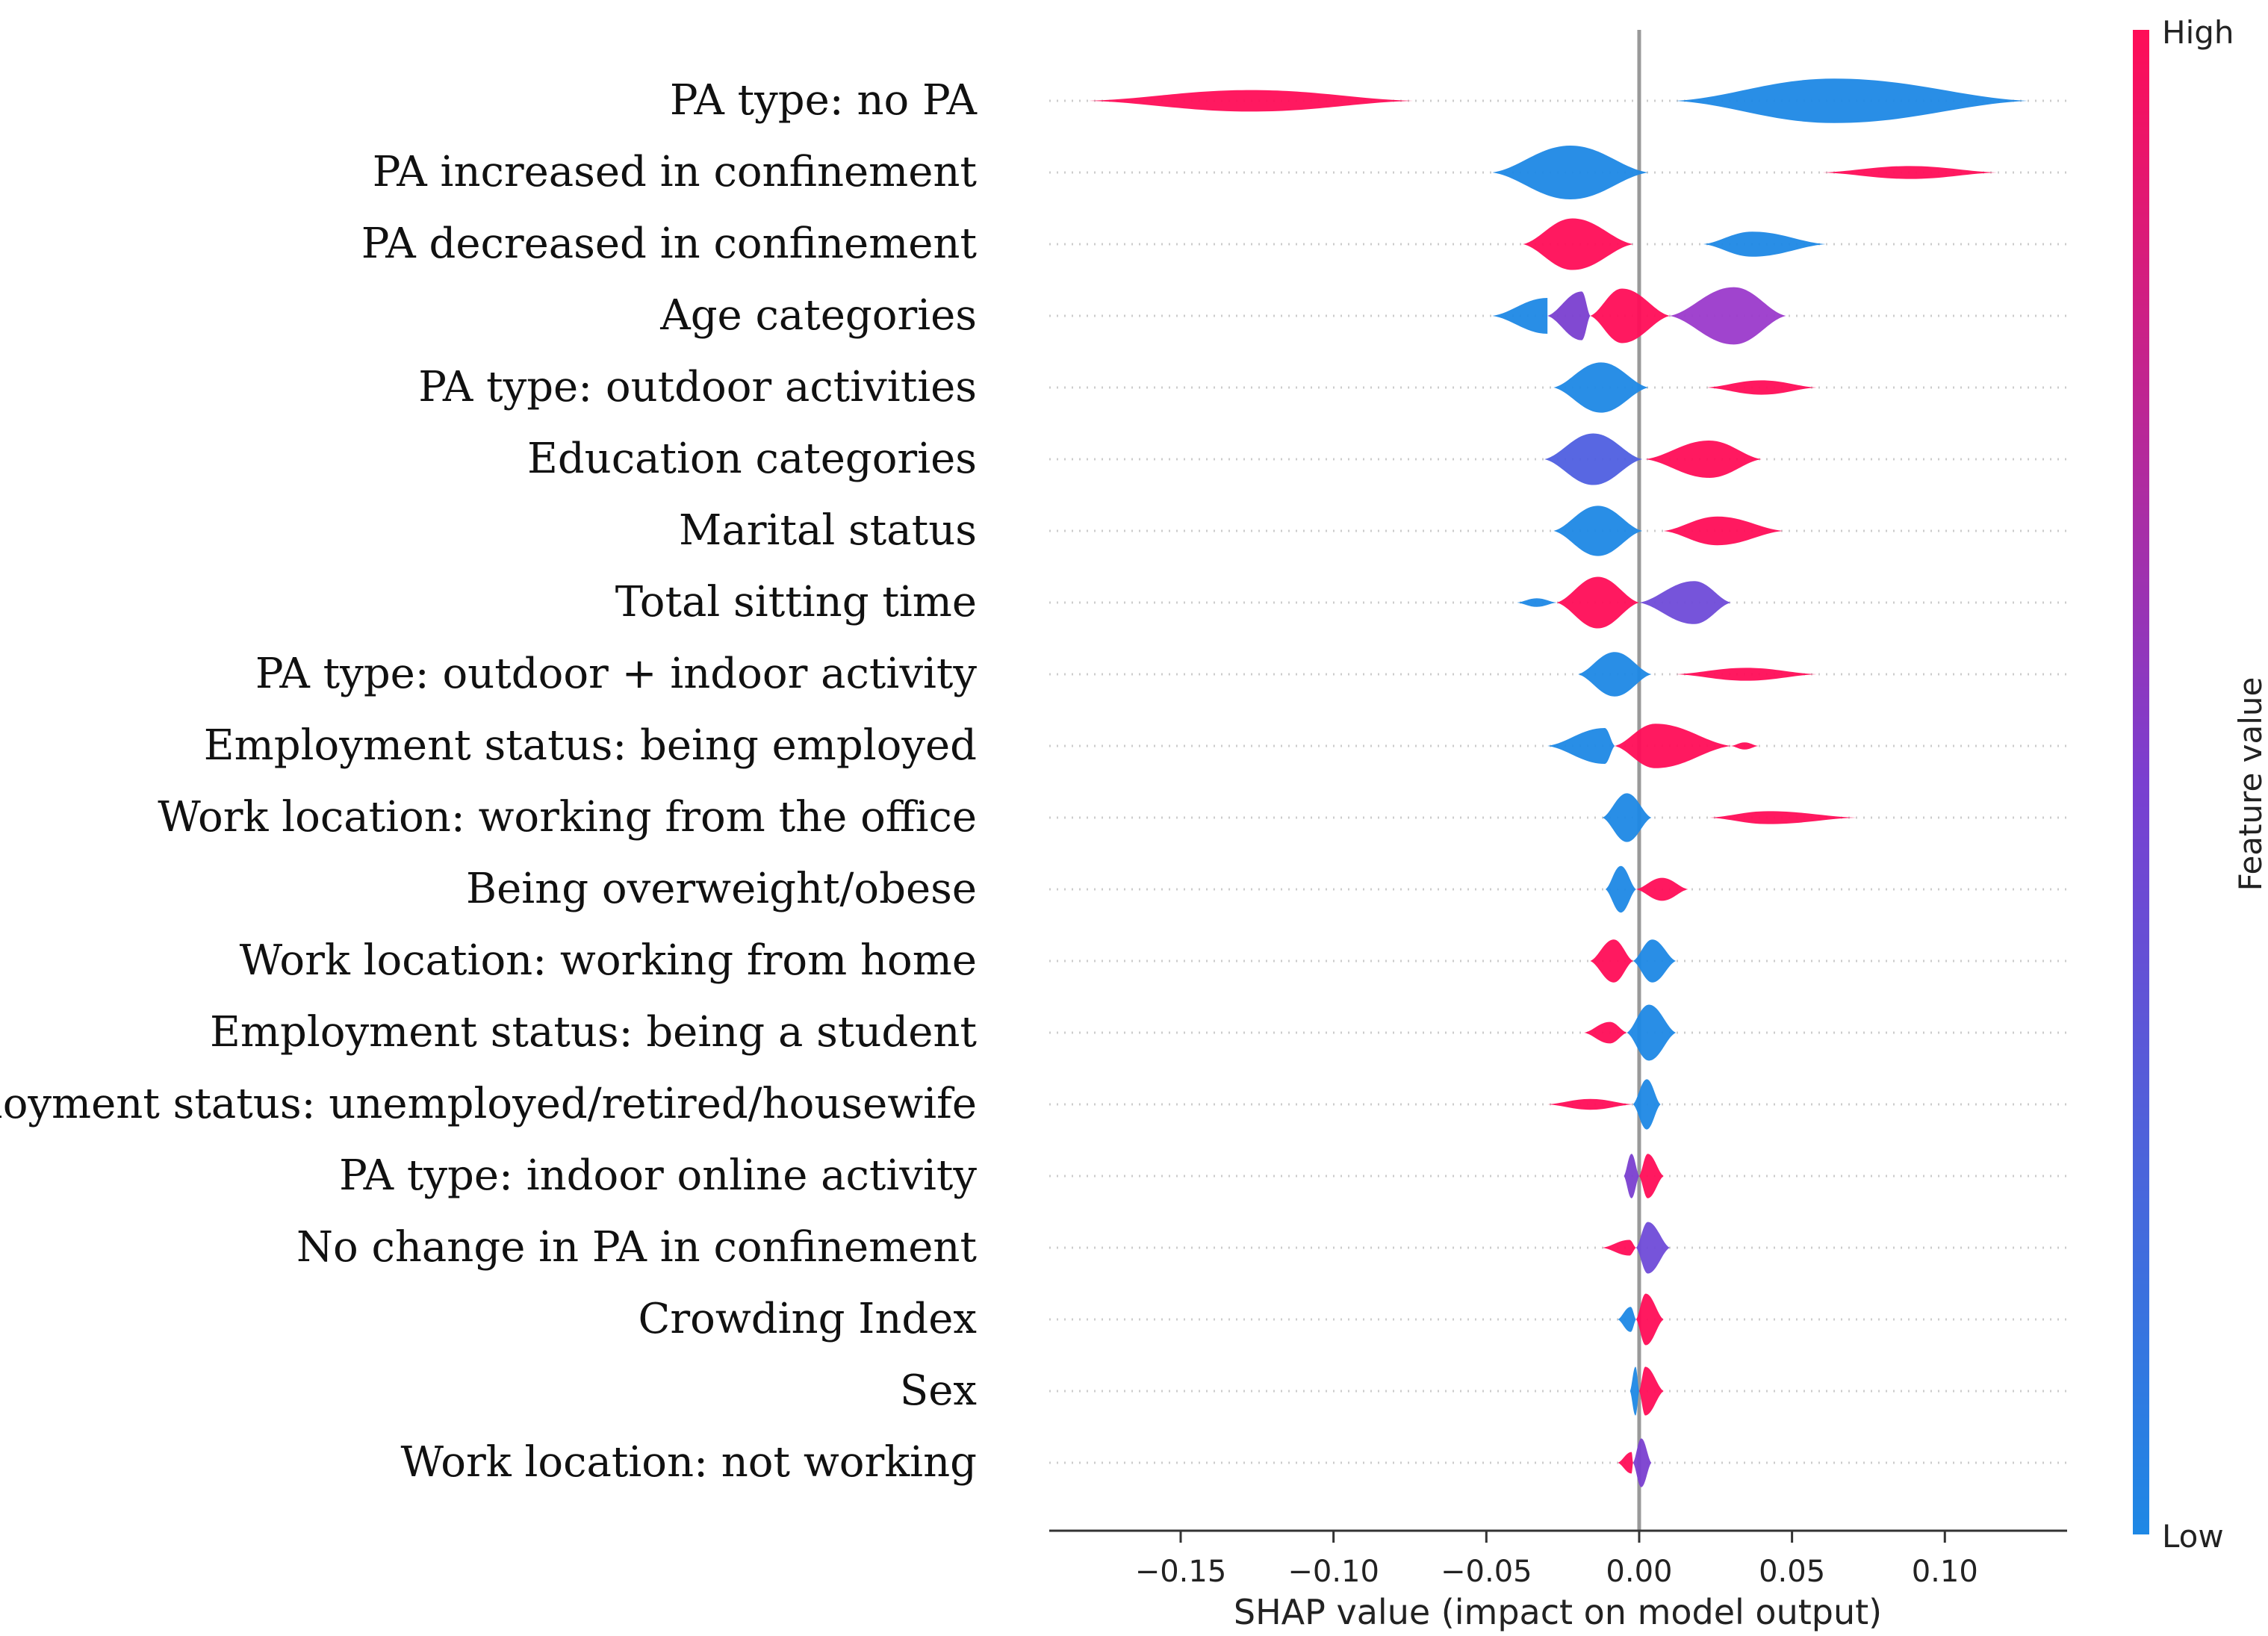 The width and height of the screenshot is (2268, 1636). I want to click on x-tick-label: −0.05, so click(1487, 1572).